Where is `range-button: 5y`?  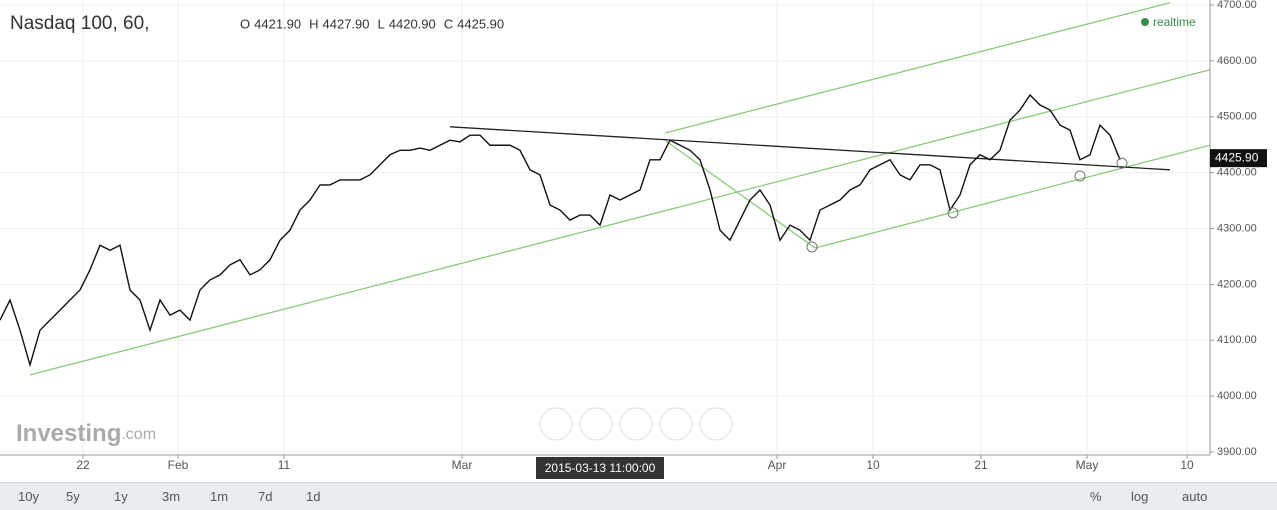
range-button: 5y is located at coordinates (73, 496).